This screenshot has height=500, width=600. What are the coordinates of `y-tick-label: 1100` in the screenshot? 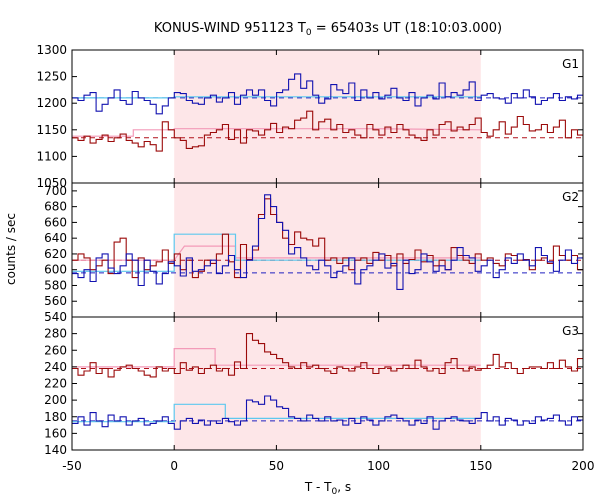 It's located at (51, 156).